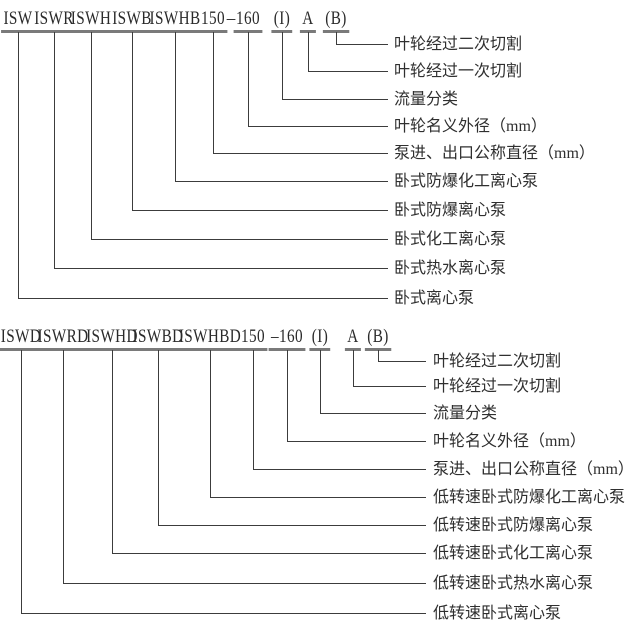 The height and width of the screenshot is (630, 639). What do you see at coordinates (248, 21) in the screenshot?
I see `model-code-token: 160` at bounding box center [248, 21].